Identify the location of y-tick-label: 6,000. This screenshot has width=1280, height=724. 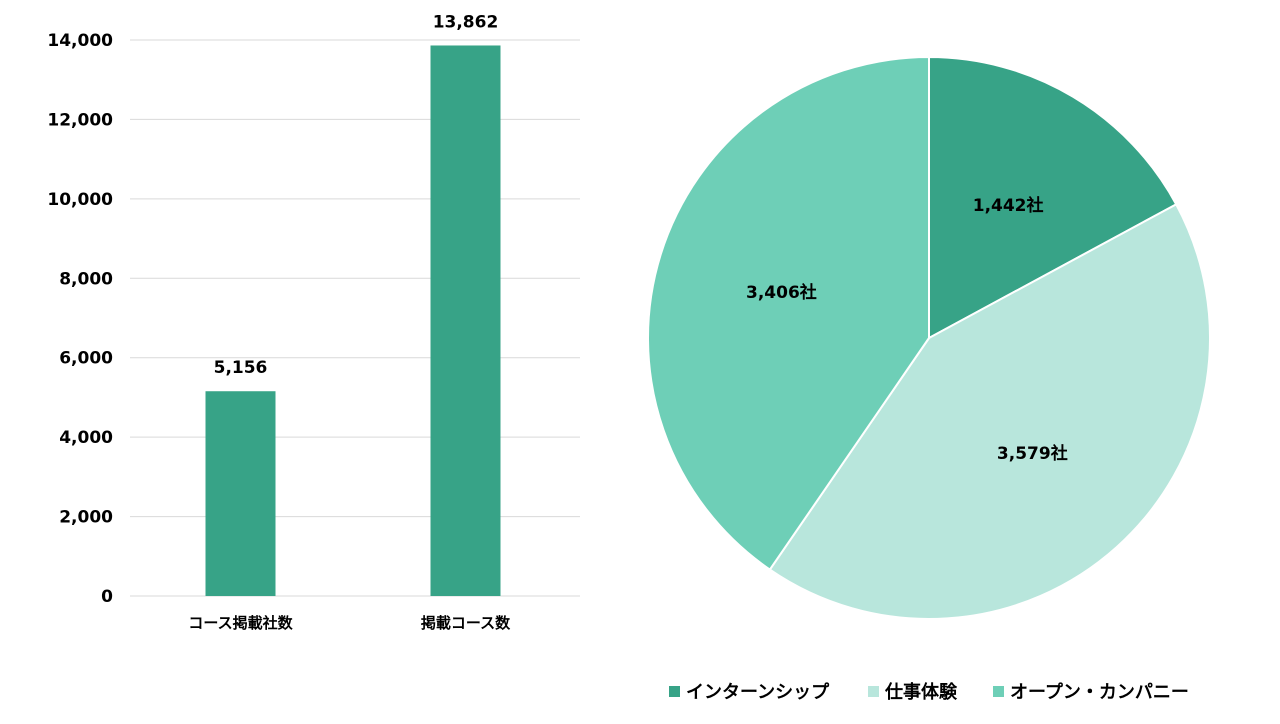
(86, 359).